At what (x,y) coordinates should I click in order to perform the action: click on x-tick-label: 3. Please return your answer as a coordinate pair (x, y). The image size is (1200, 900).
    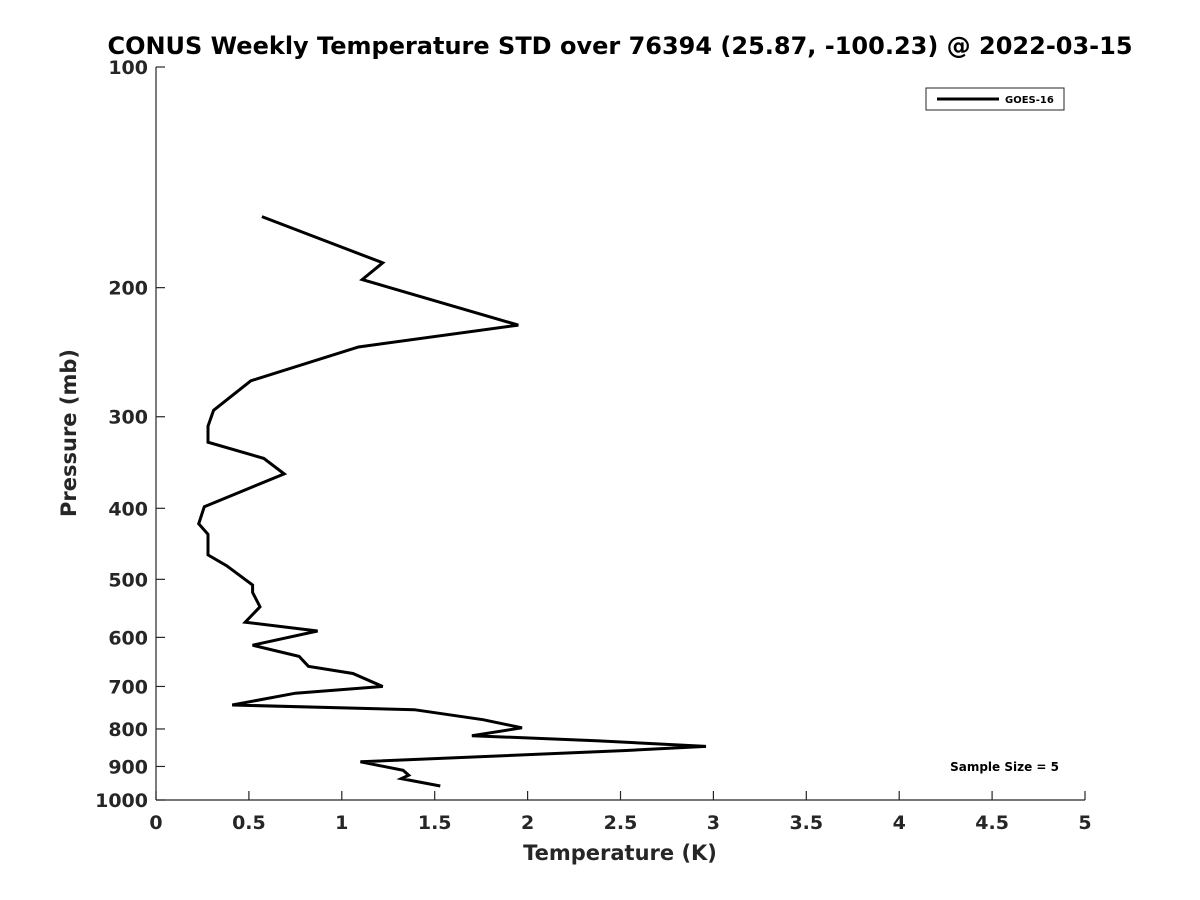
    Looking at the image, I should click on (713, 823).